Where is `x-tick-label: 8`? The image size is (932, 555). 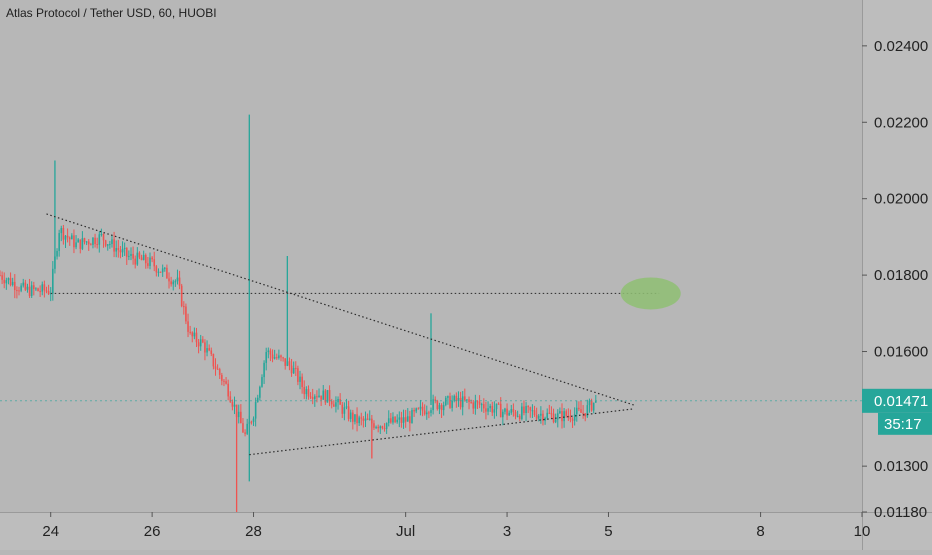 x-tick-label: 8 is located at coordinates (760, 531).